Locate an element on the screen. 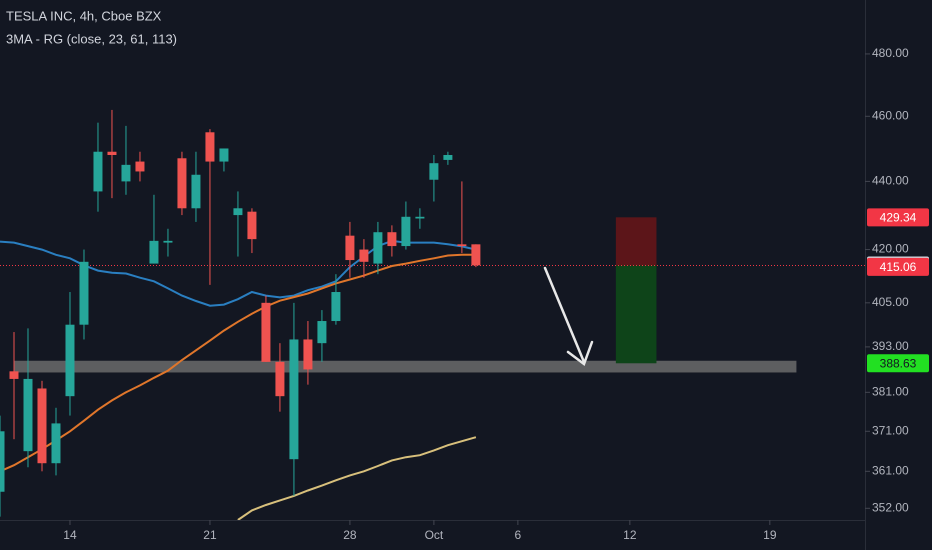 Image resolution: width=932 pixels, height=550 pixels. x-tick-label: 19 is located at coordinates (770, 535).